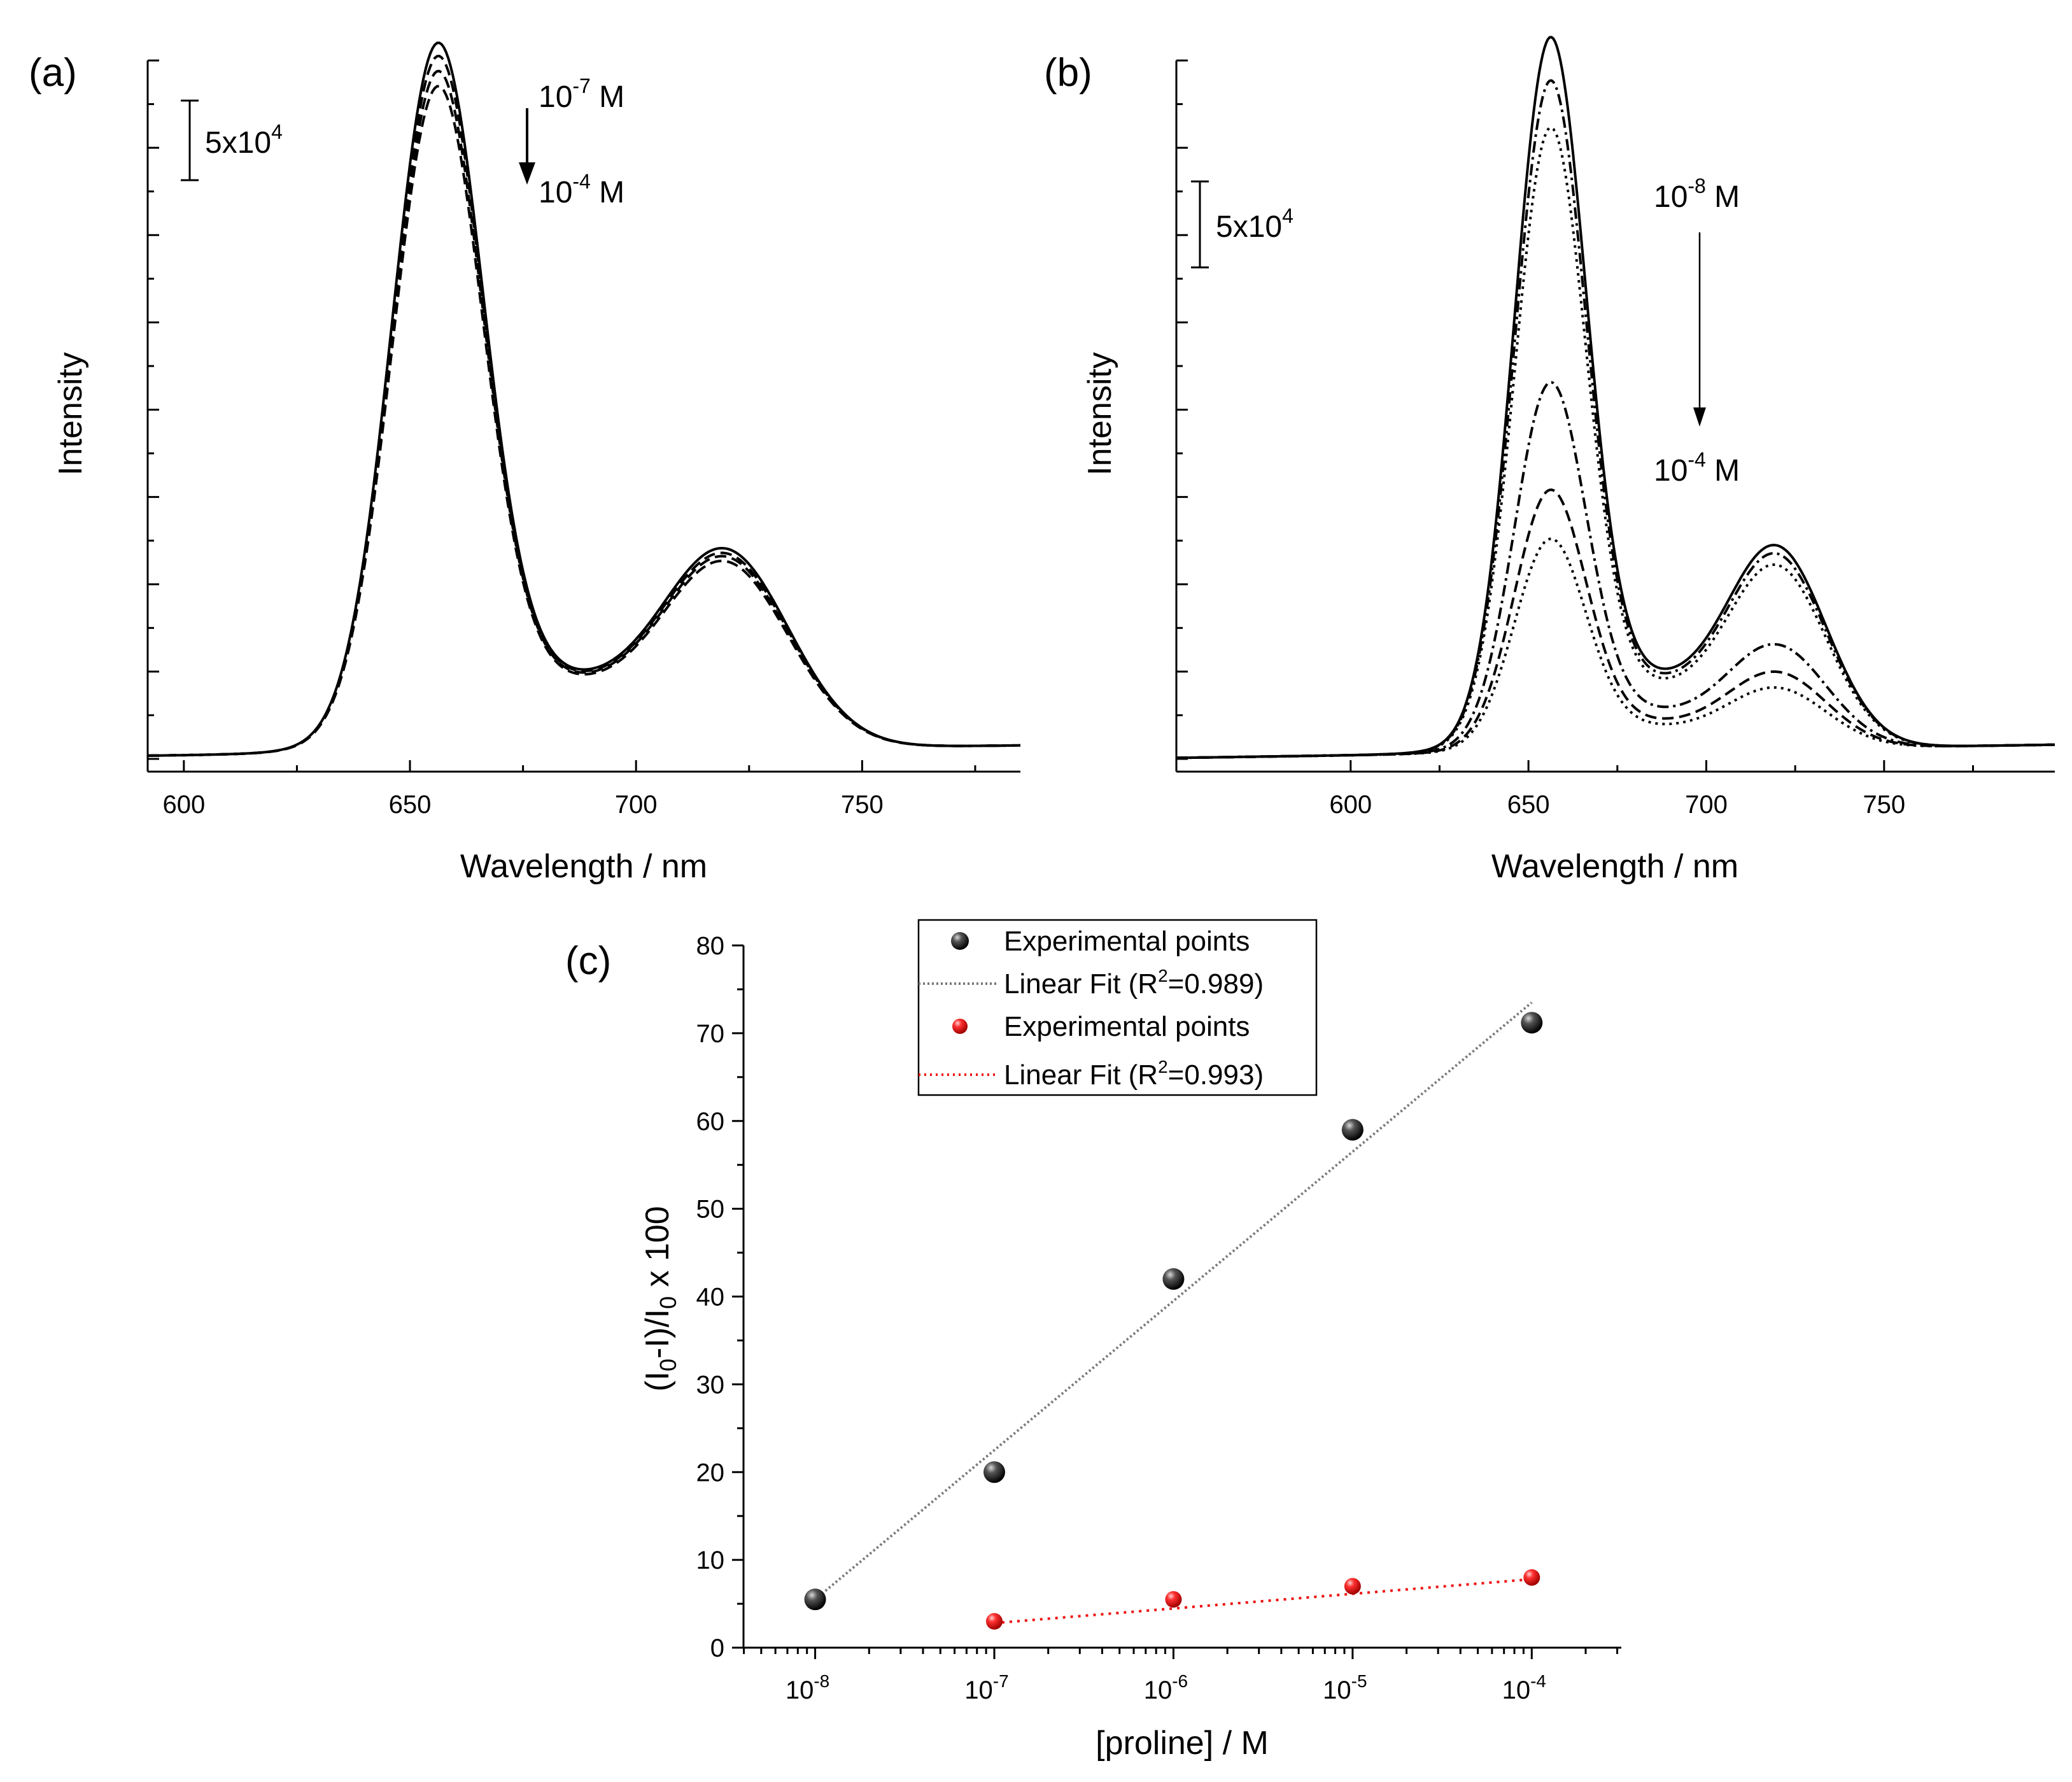 This screenshot has width=2072, height=1782. Describe the element at coordinates (808, 1687) in the screenshot. I see `c-xtick-label: 10⁻⁸` at that location.